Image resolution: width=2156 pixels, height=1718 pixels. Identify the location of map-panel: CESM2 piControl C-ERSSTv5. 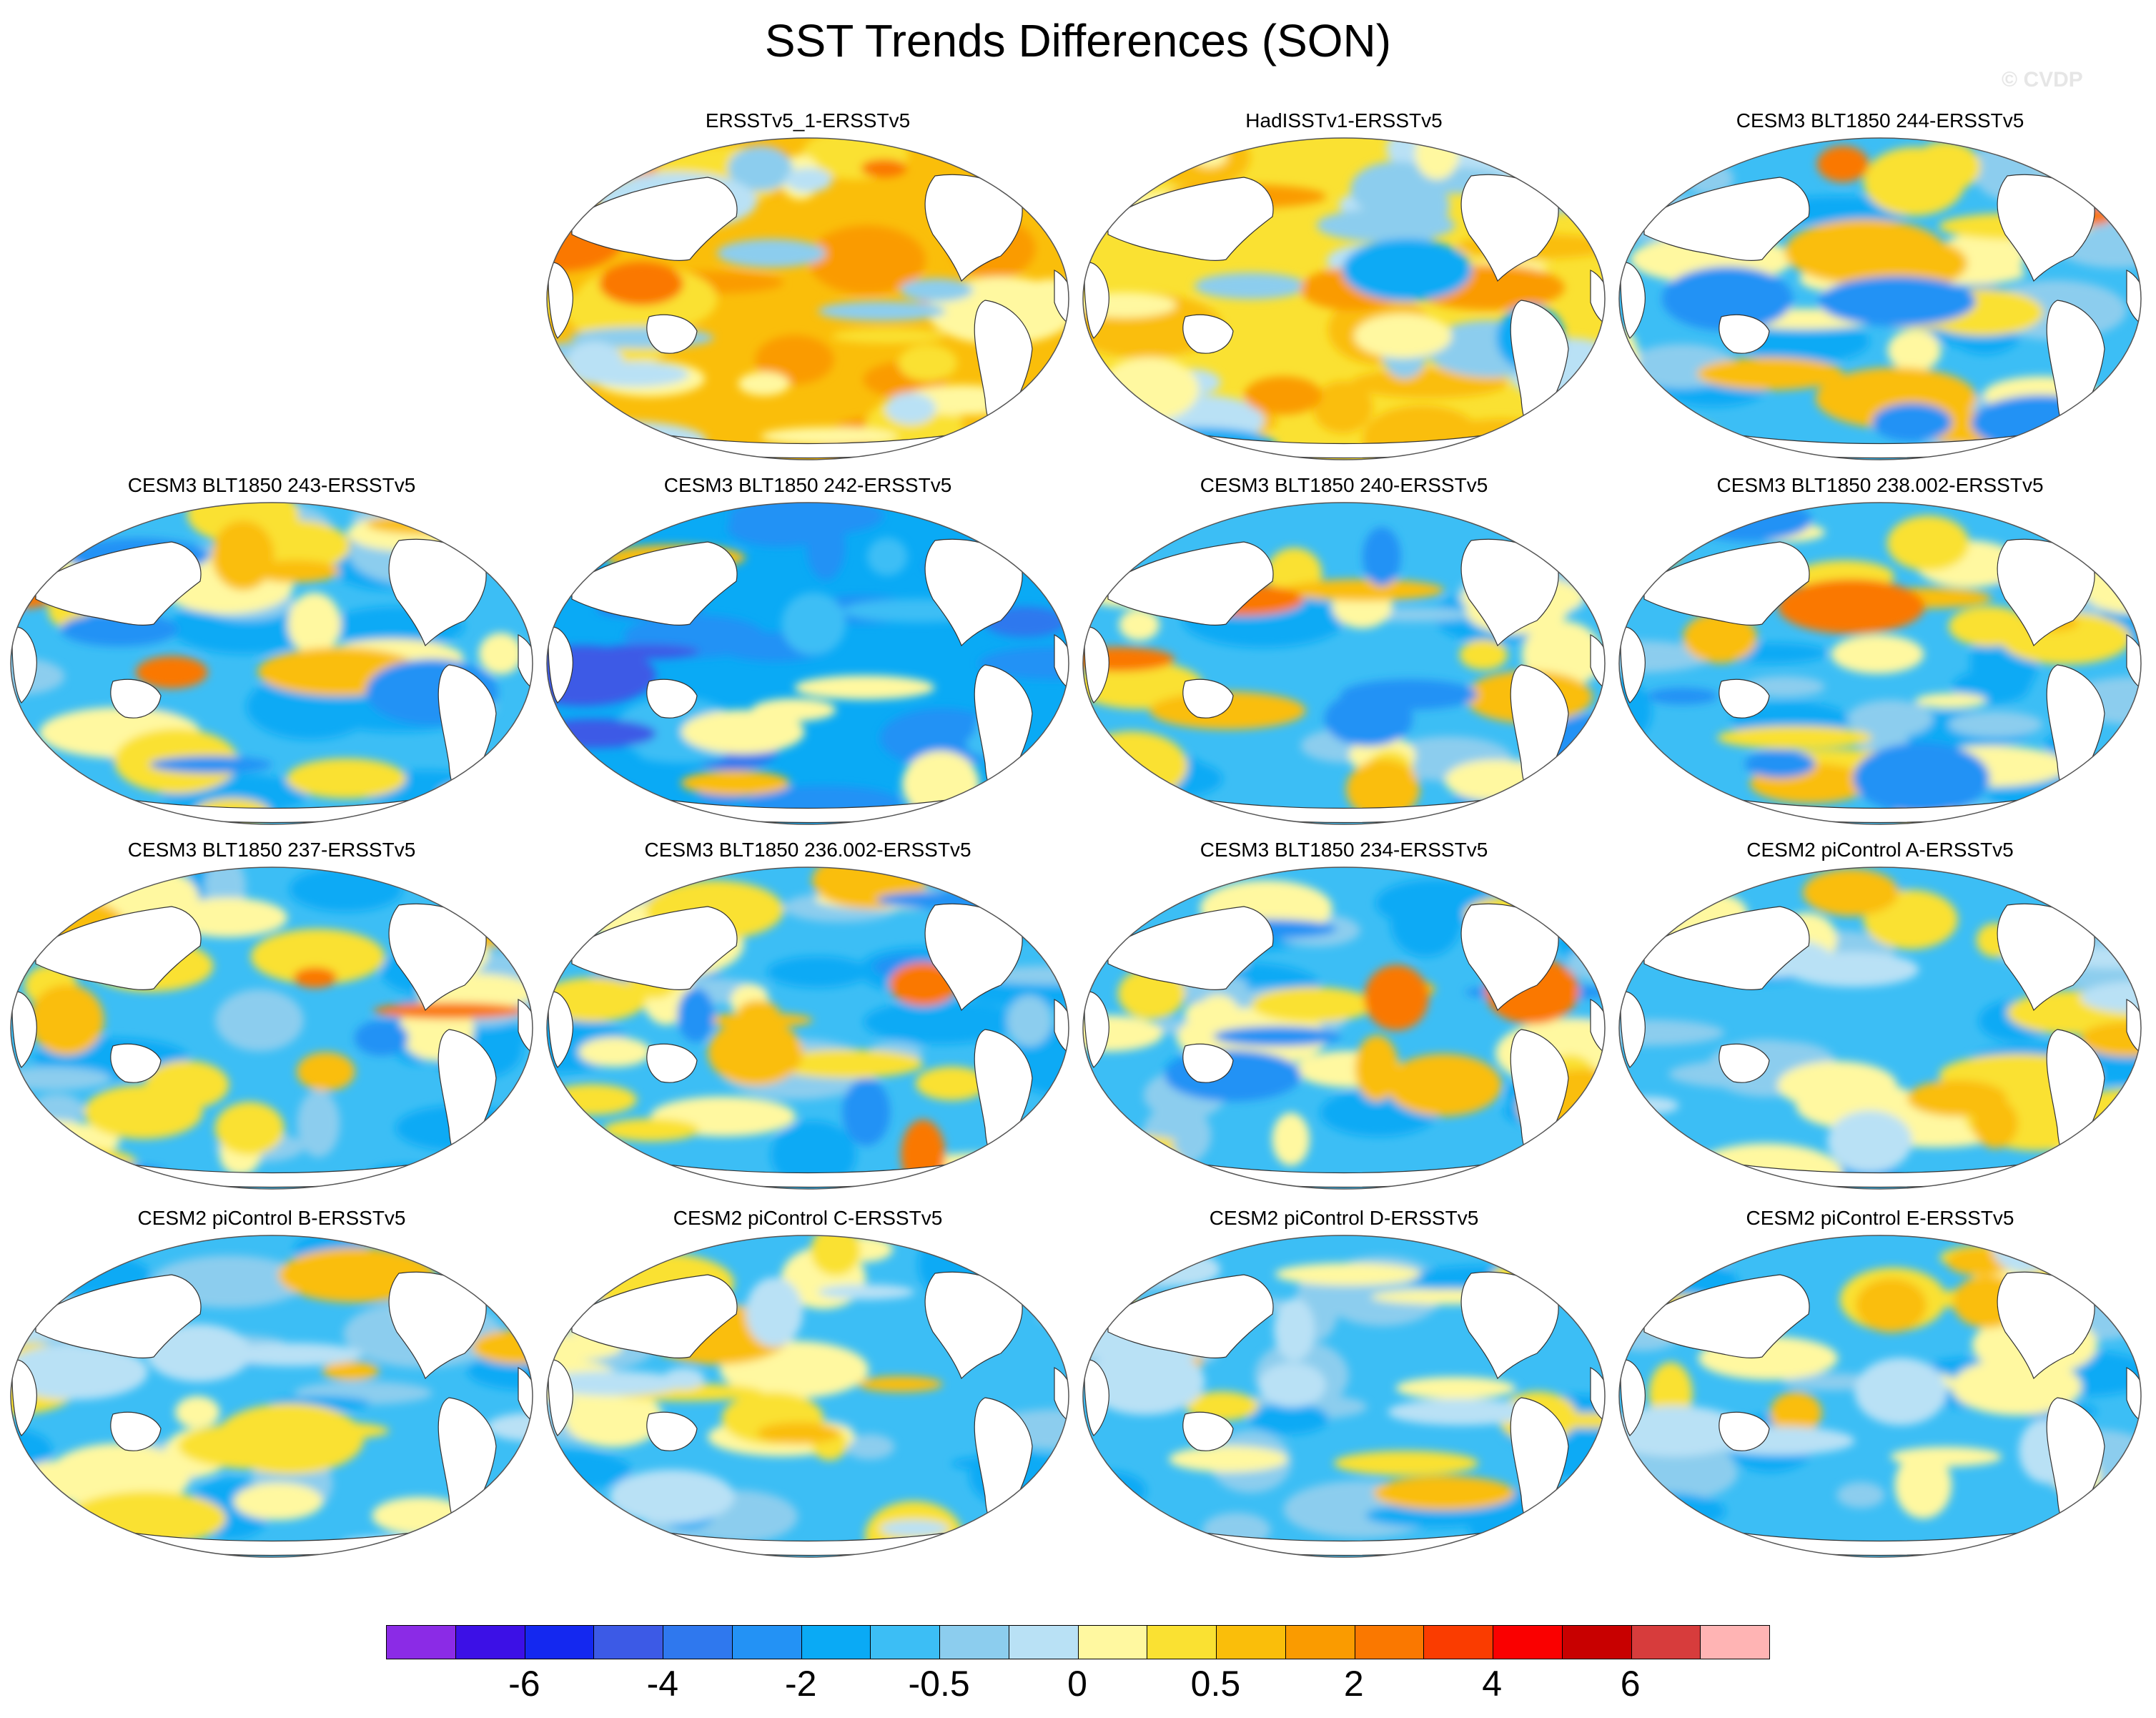
(807, 1384).